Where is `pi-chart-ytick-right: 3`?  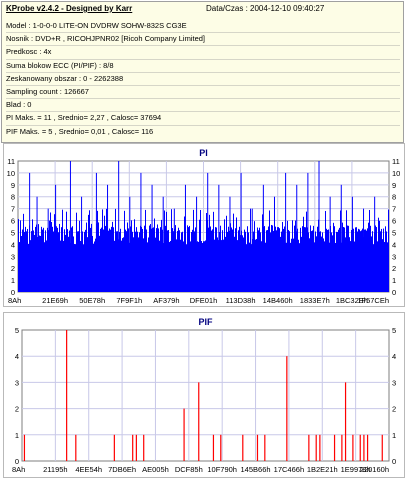
pi-chart-ytick-right: 3 is located at coordinates (394, 256).